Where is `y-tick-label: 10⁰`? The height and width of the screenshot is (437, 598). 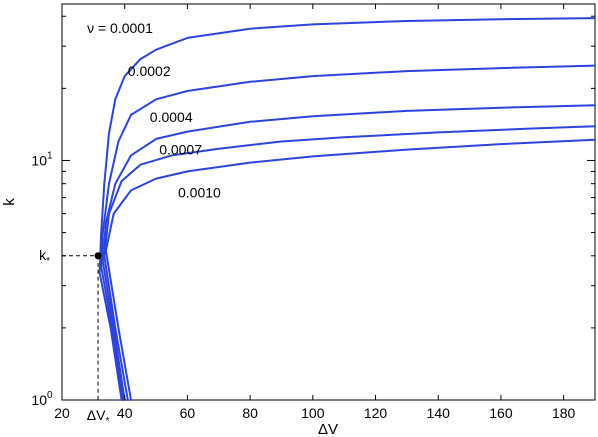
y-tick-label: 10⁰ is located at coordinates (42, 399).